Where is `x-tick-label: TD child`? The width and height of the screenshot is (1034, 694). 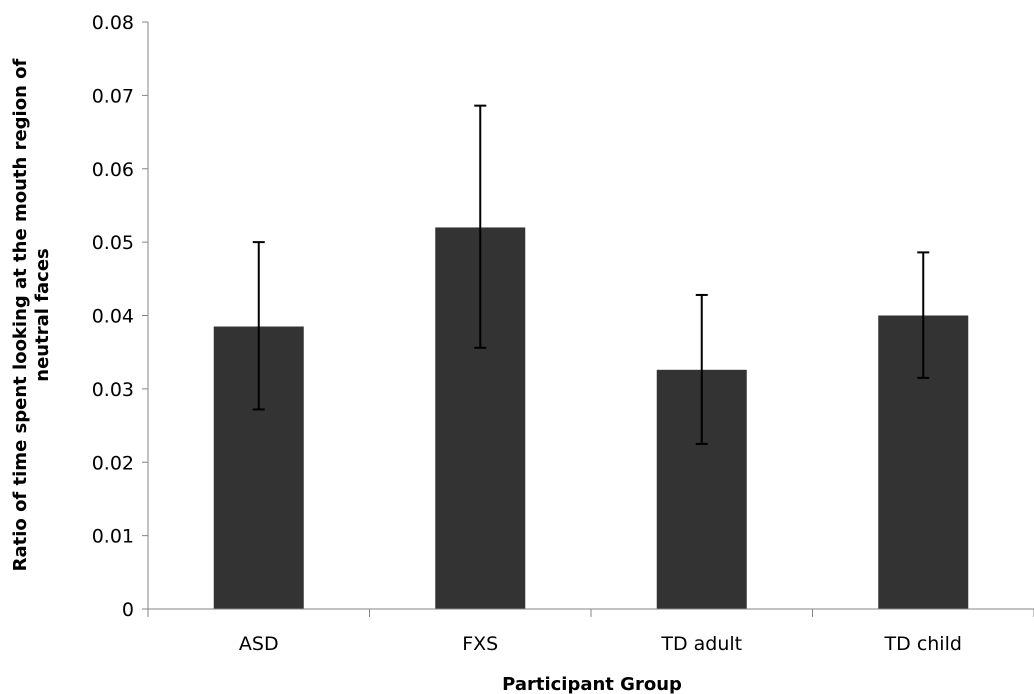
x-tick-label: TD child is located at coordinates (923, 644).